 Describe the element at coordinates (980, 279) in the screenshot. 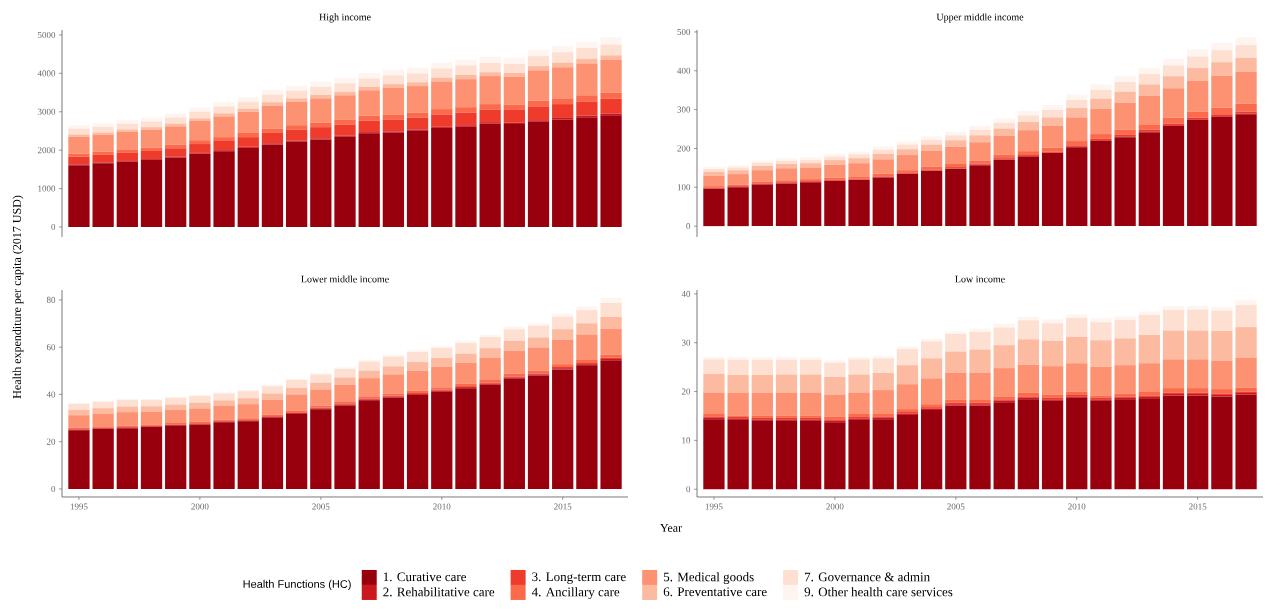

I see `chart-title: Low income` at that location.